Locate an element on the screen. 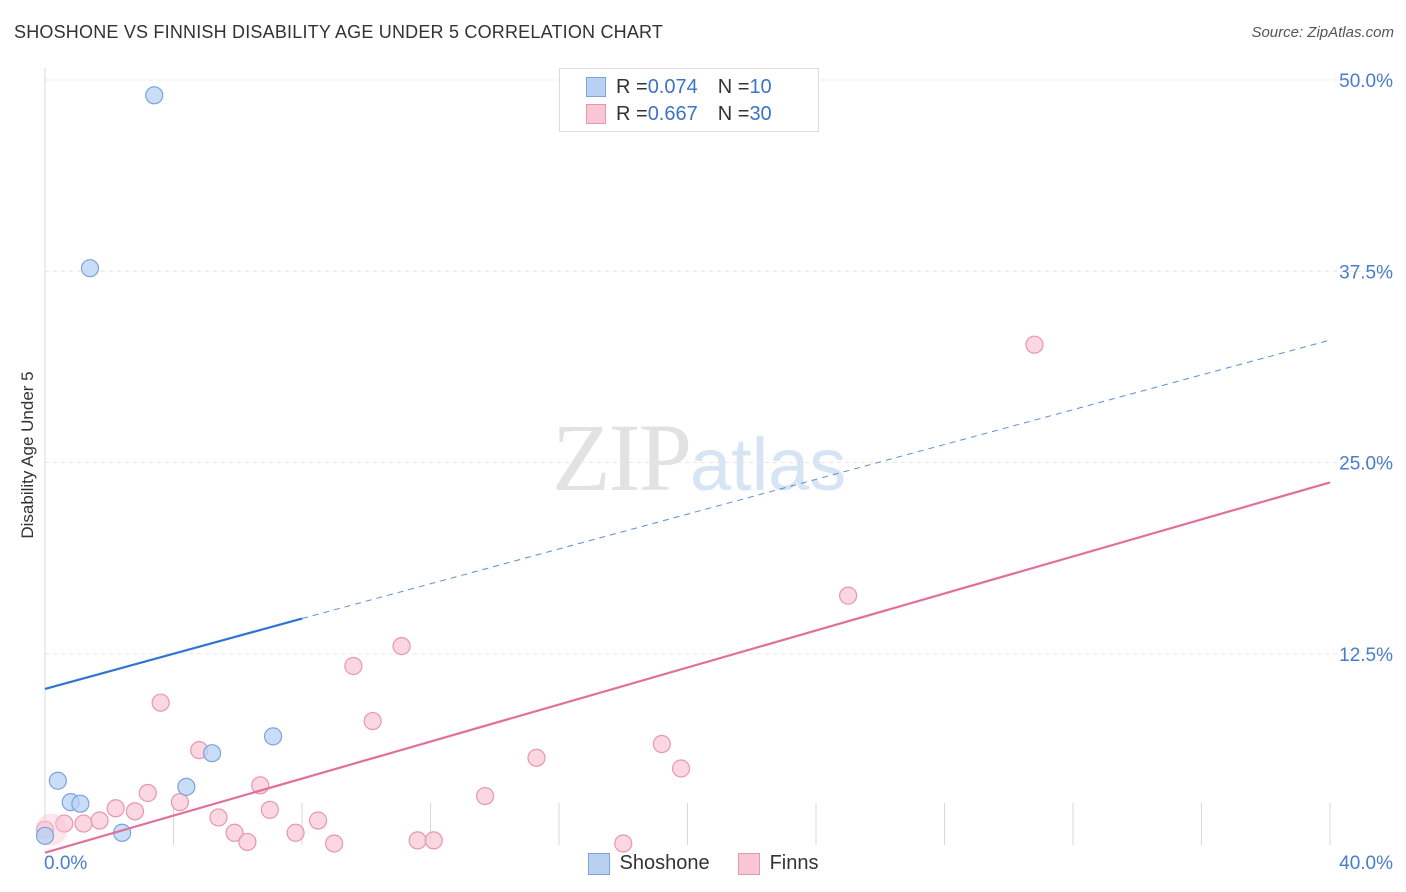  y-tick-label: 12.5% is located at coordinates (1366, 655).